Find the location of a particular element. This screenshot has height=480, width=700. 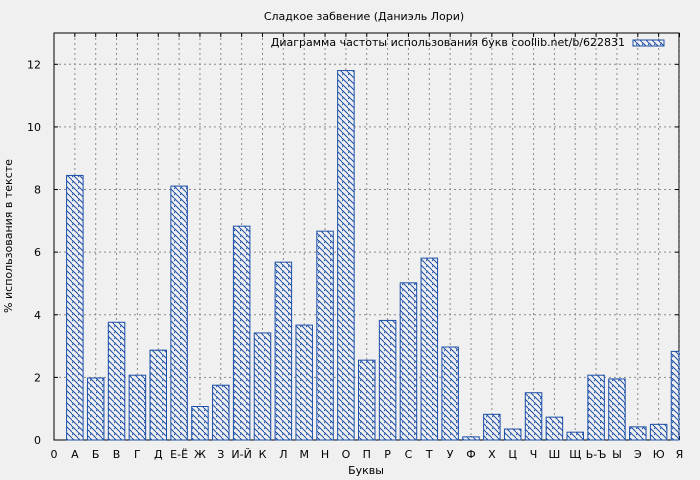

x-tick-label: Б is located at coordinates (96, 454).